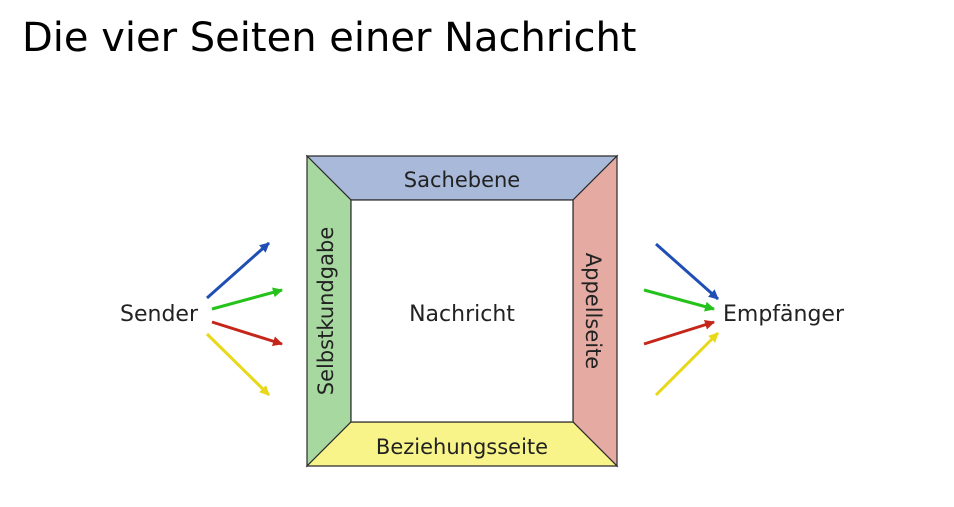 Image resolution: width=954 pixels, height=507 pixels. Describe the element at coordinates (784, 314) in the screenshot. I see `receiver-label: Empfänger` at that location.